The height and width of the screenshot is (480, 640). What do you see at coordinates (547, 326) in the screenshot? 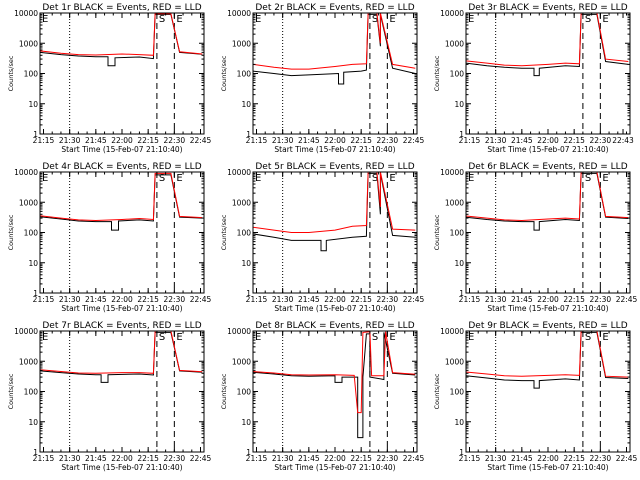
I see `panel-title: Det 9r BLACK = Events, RED = LLD` at bounding box center [547, 326].